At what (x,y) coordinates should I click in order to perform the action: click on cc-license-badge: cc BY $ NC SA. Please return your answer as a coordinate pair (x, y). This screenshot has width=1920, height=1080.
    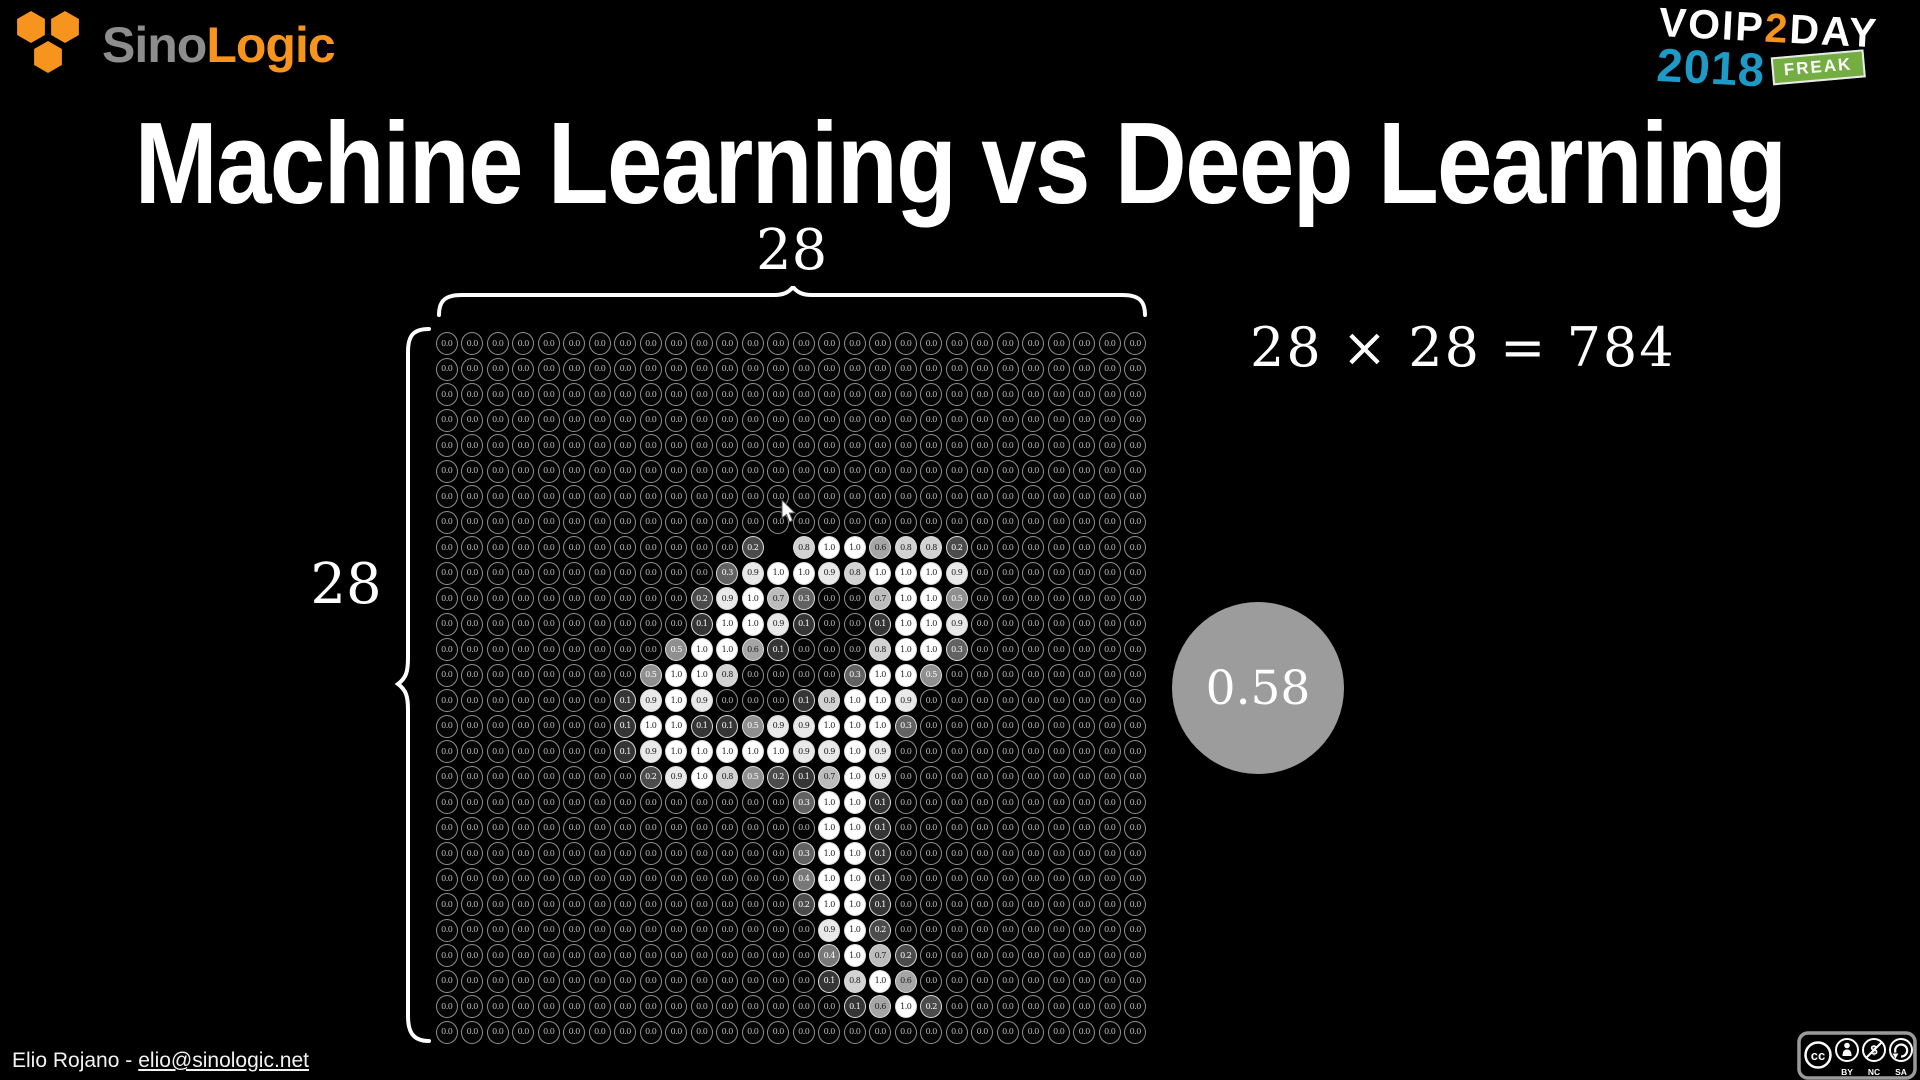
    Looking at the image, I should click on (1857, 1055).